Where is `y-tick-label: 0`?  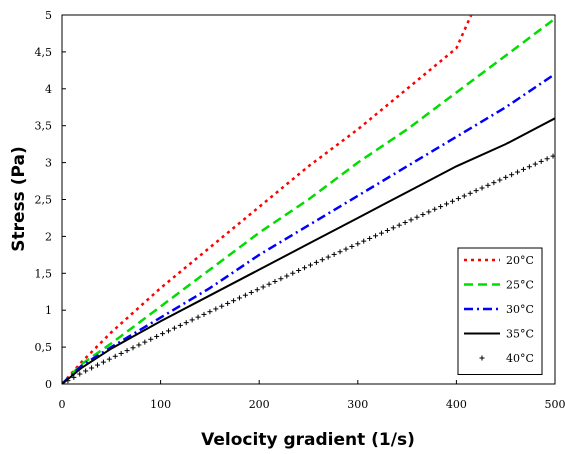
y-tick-label: 0 is located at coordinates (48, 384).